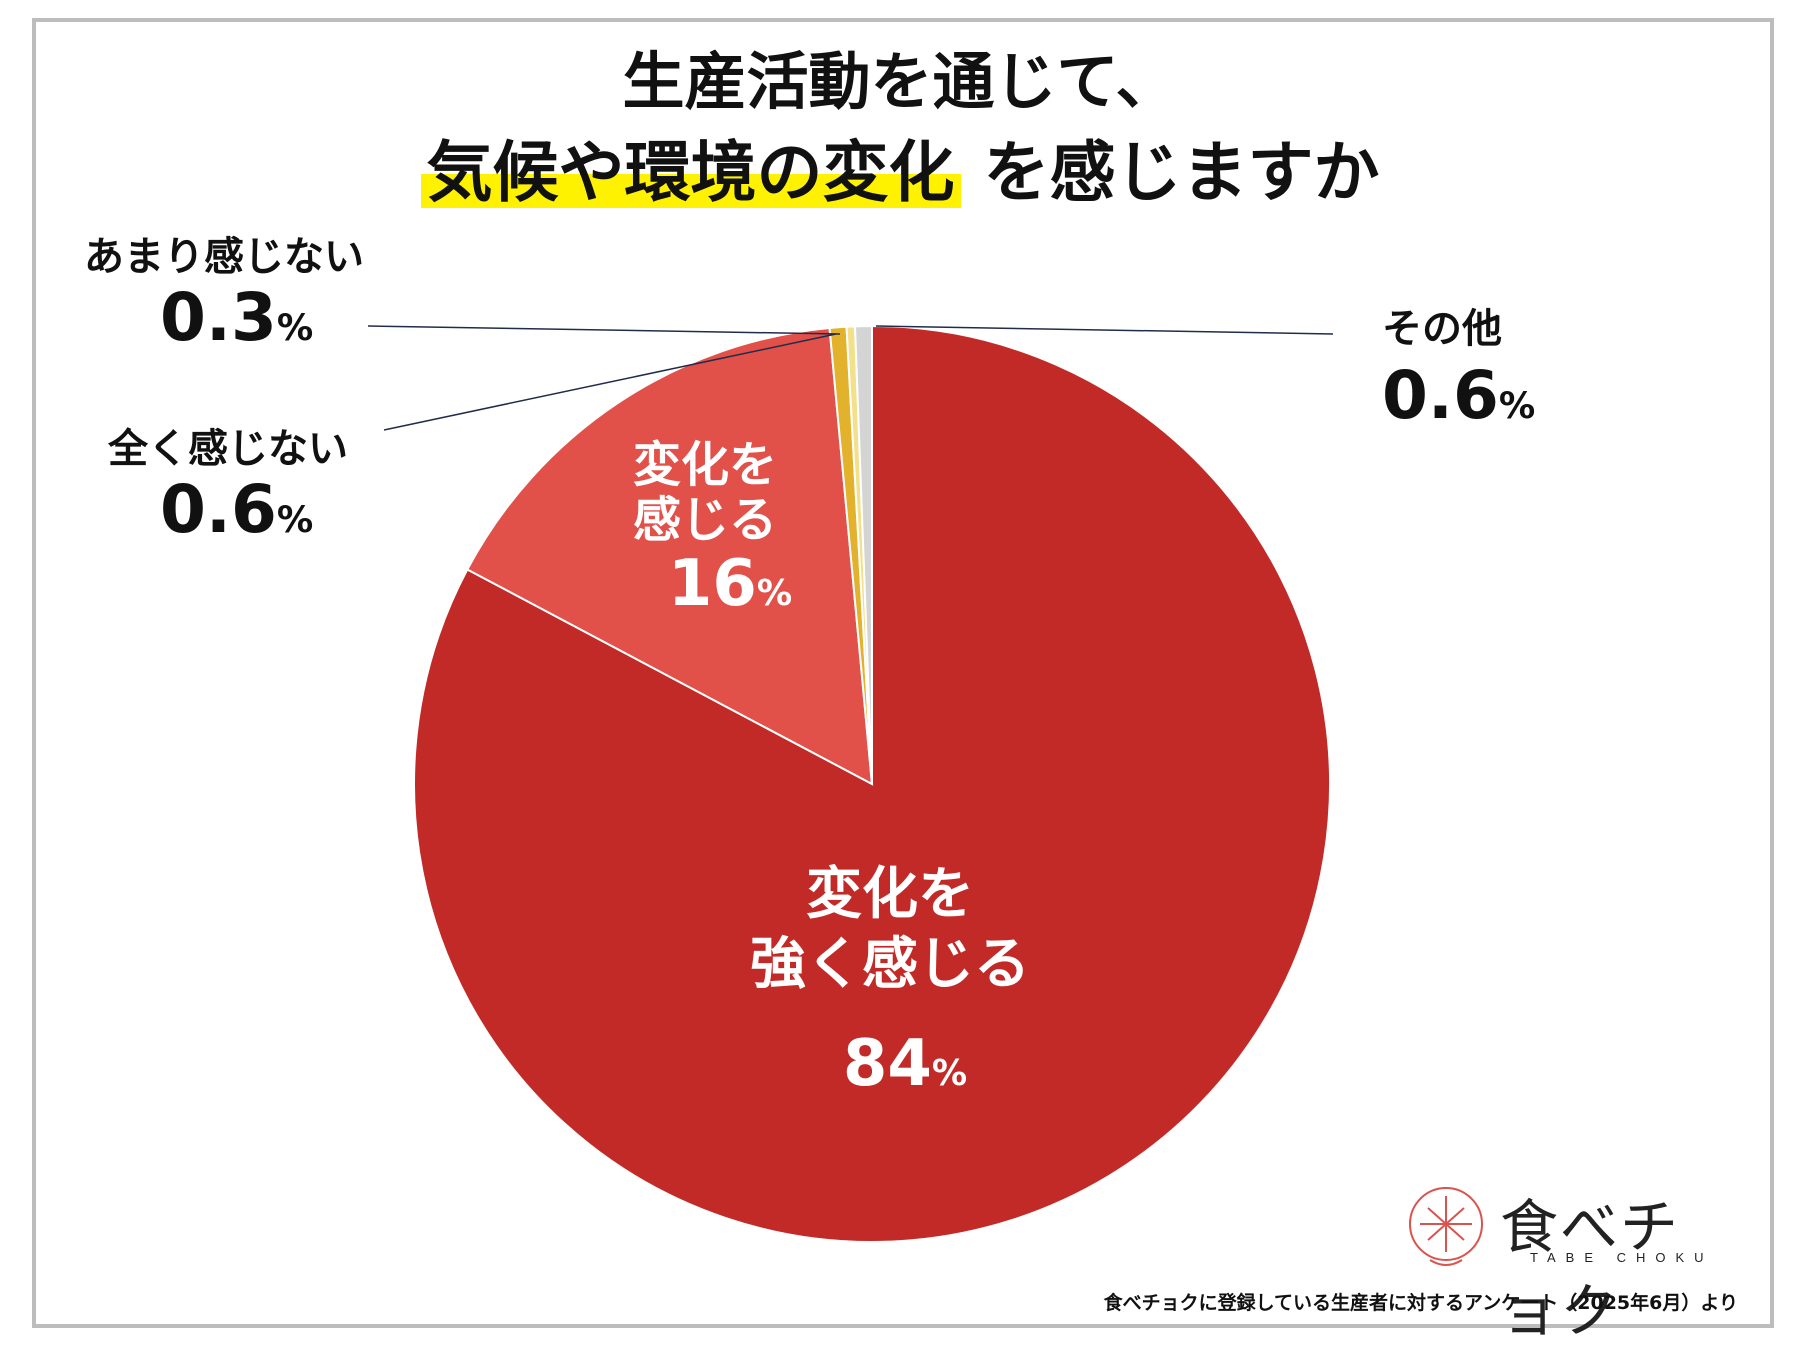  I want to click on label-strong-line2: 強く感じる, so click(890, 964).